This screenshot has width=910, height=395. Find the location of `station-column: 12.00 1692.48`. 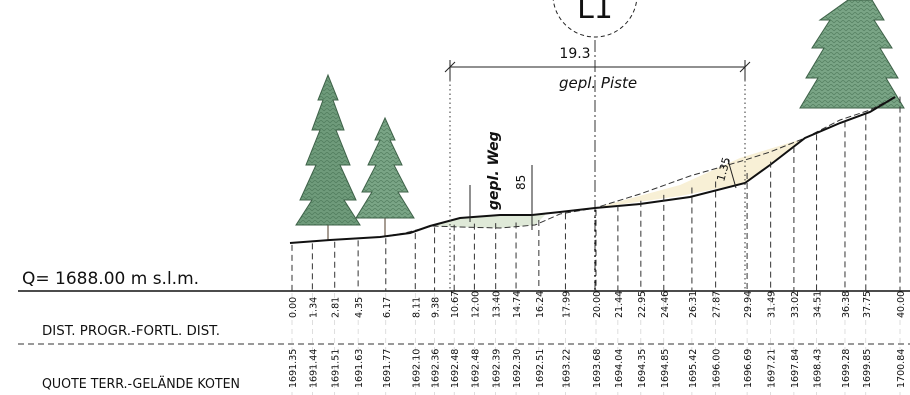

station-column: 12.00 1692.48 is located at coordinates (475, 309).